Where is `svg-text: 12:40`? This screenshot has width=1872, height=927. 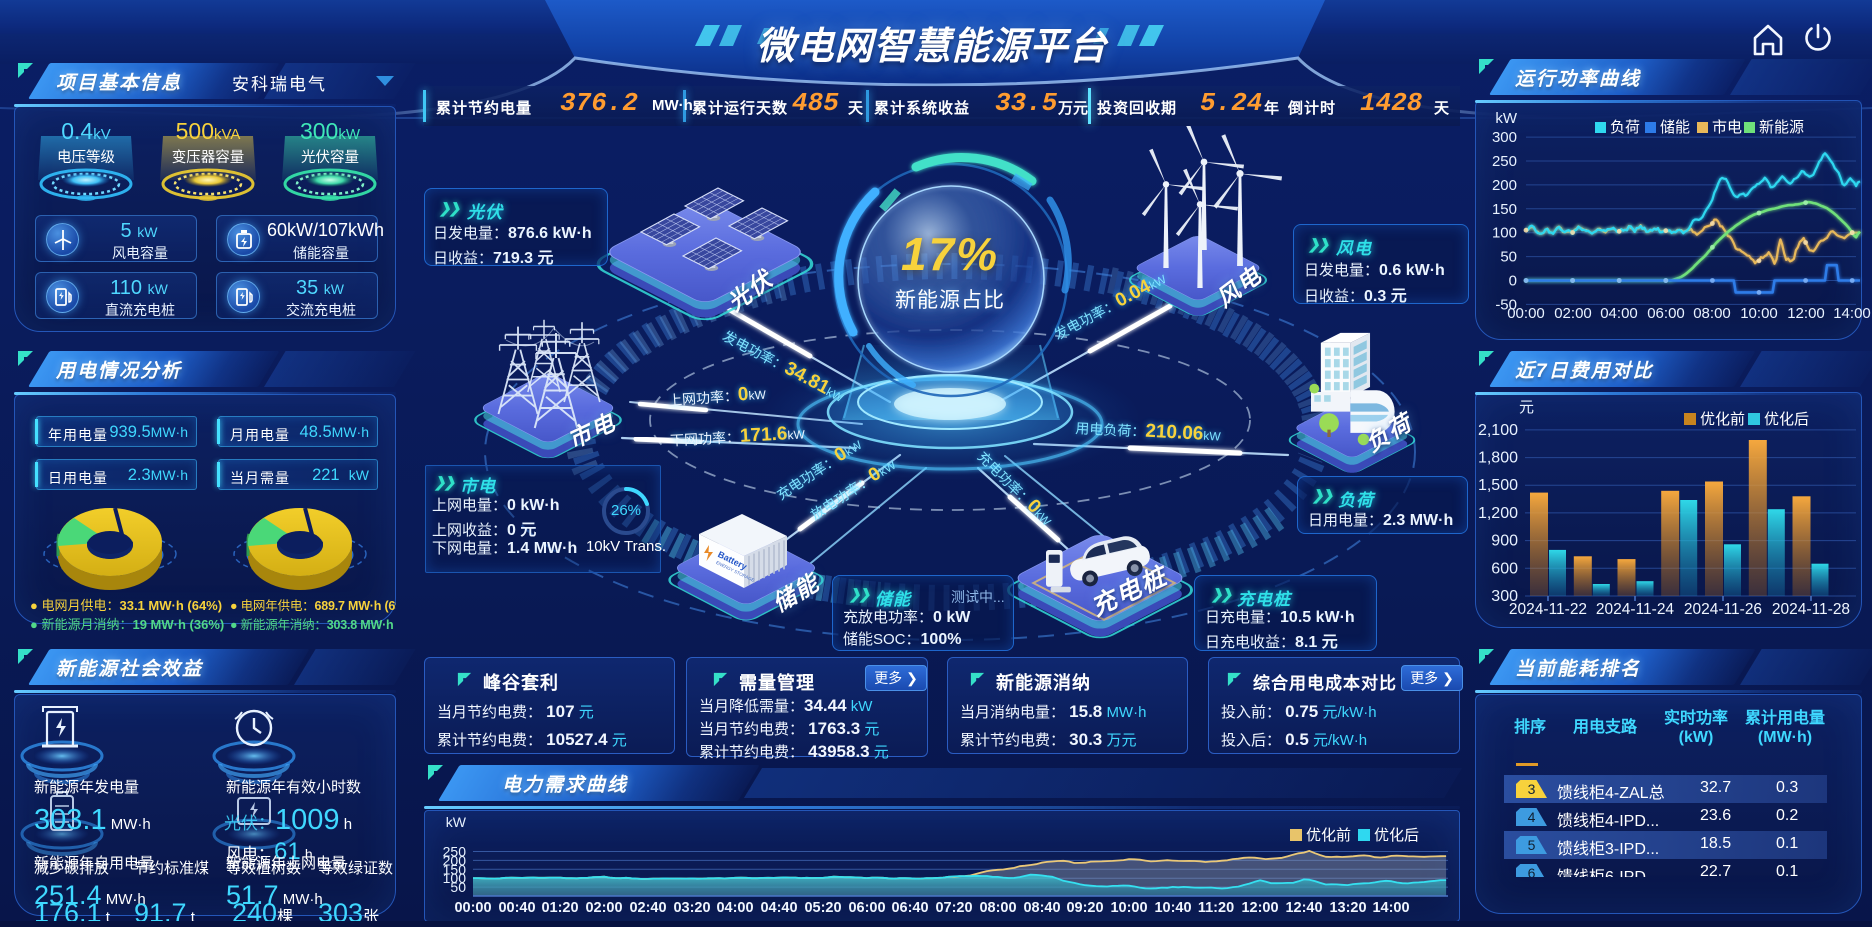
svg-text: 12:40 is located at coordinates (1303, 908).